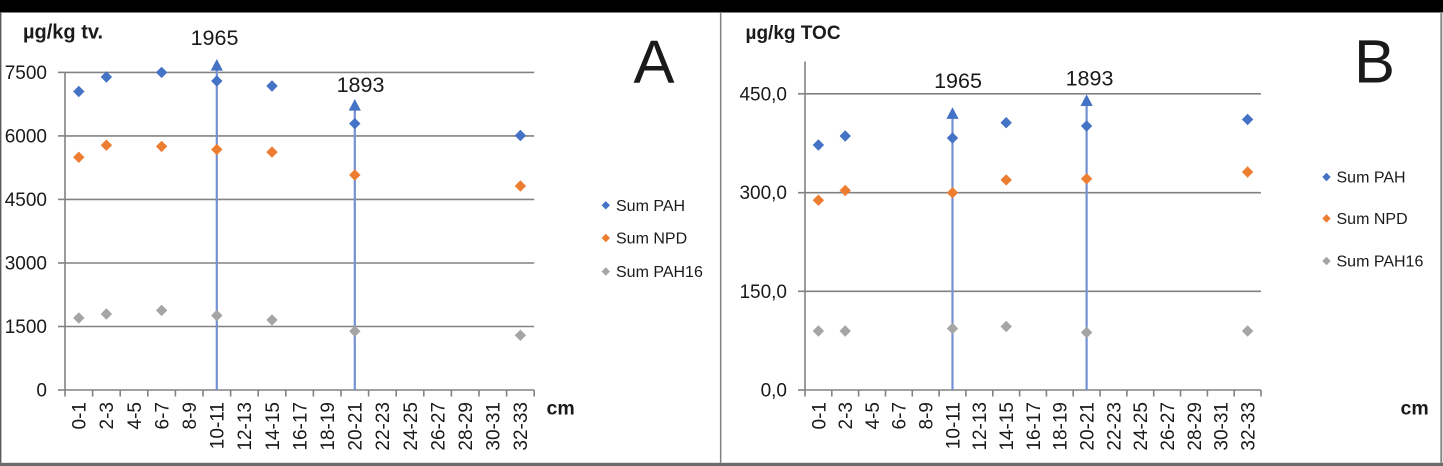 This screenshot has width=1443, height=466. I want to click on svg-text: 3000, so click(26, 264).